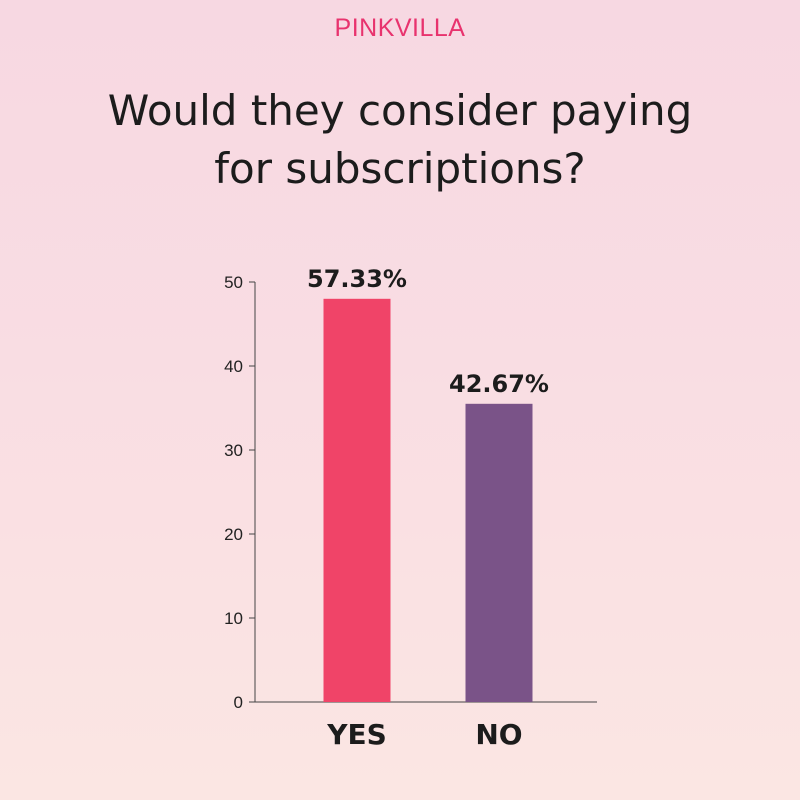  I want to click on chart-title-line-1: Would they consider paying, so click(400, 110).